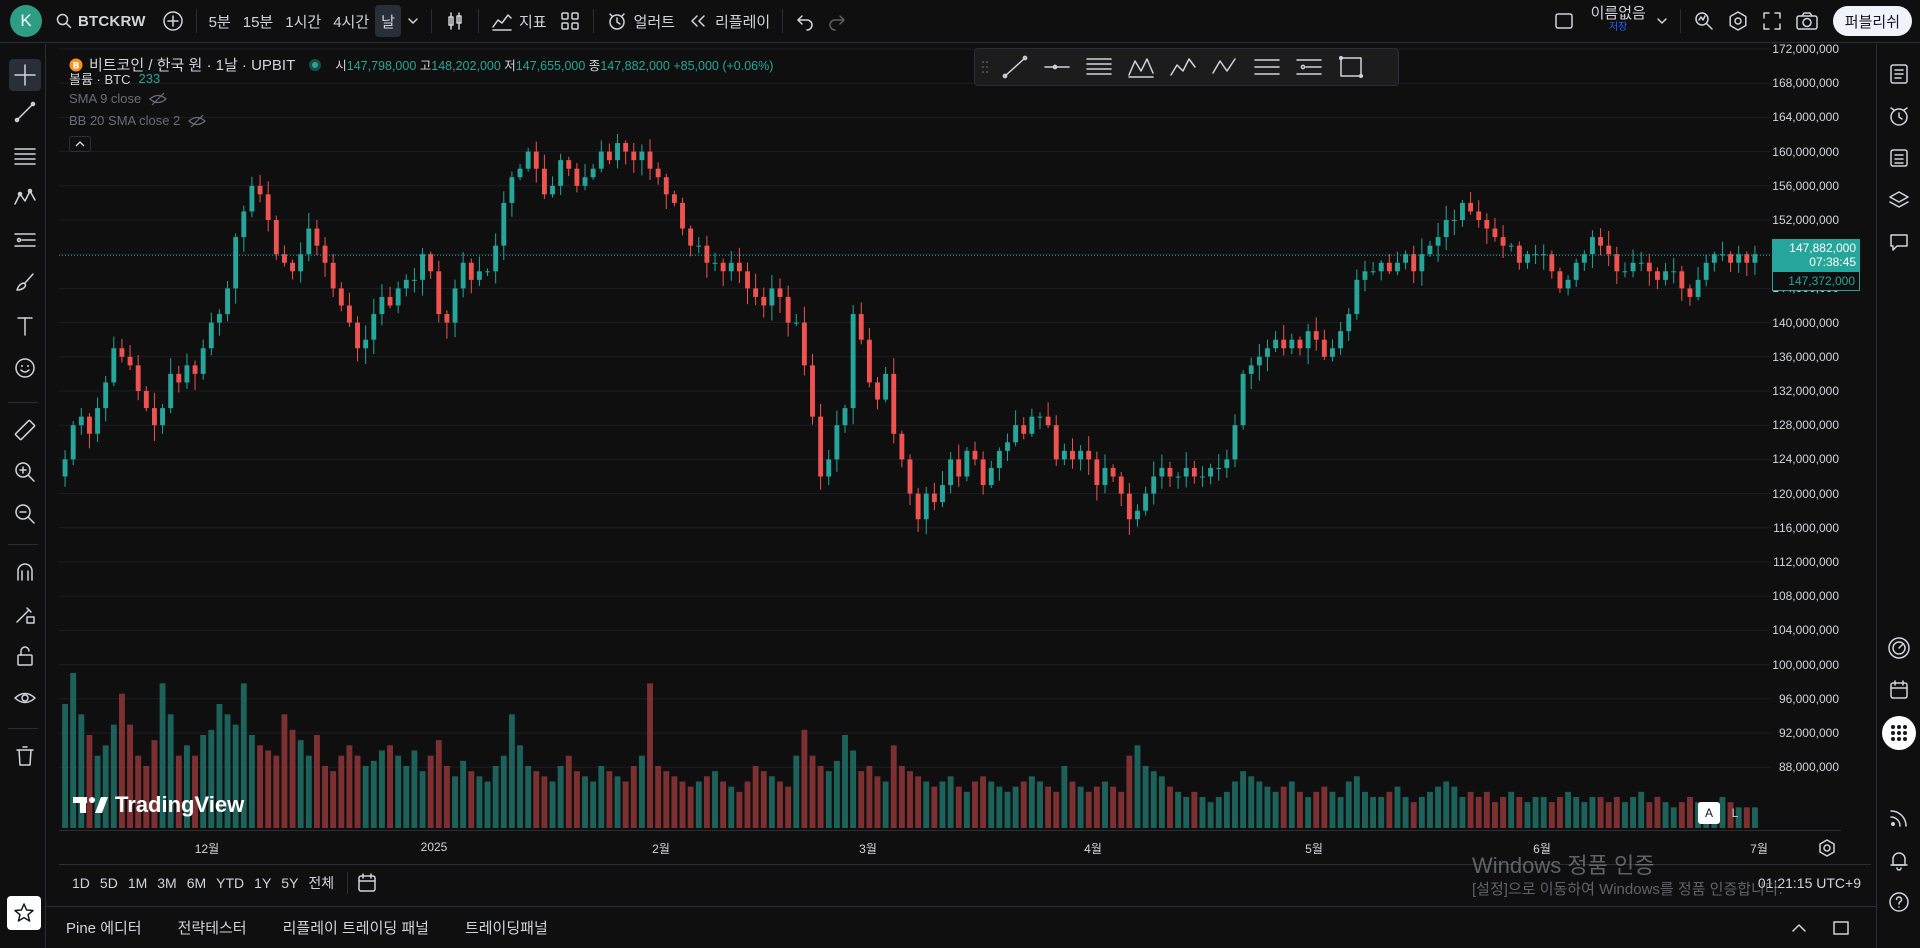 This screenshot has height=948, width=1920. Describe the element at coordinates (570, 21) in the screenshot. I see `templates-button` at that location.